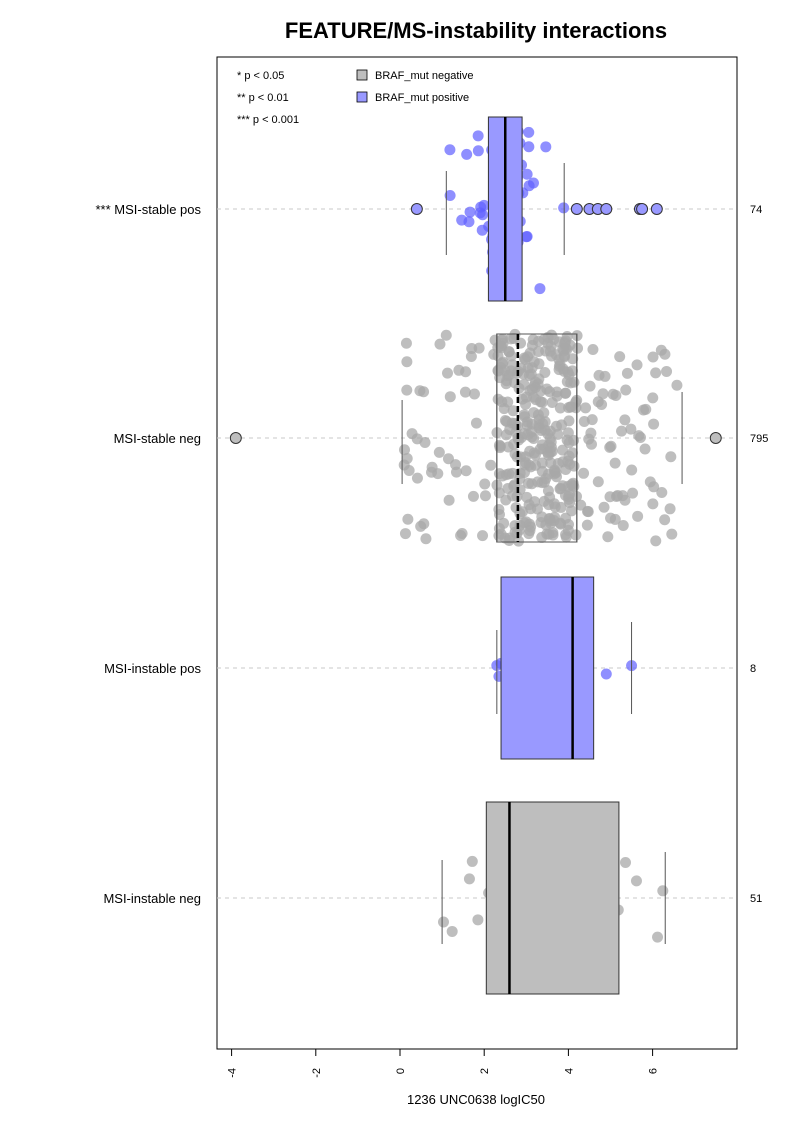 The height and width of the screenshot is (1122, 793). What do you see at coordinates (149, 209) in the screenshot?
I see `group-label: *** MSI-stable pos` at bounding box center [149, 209].